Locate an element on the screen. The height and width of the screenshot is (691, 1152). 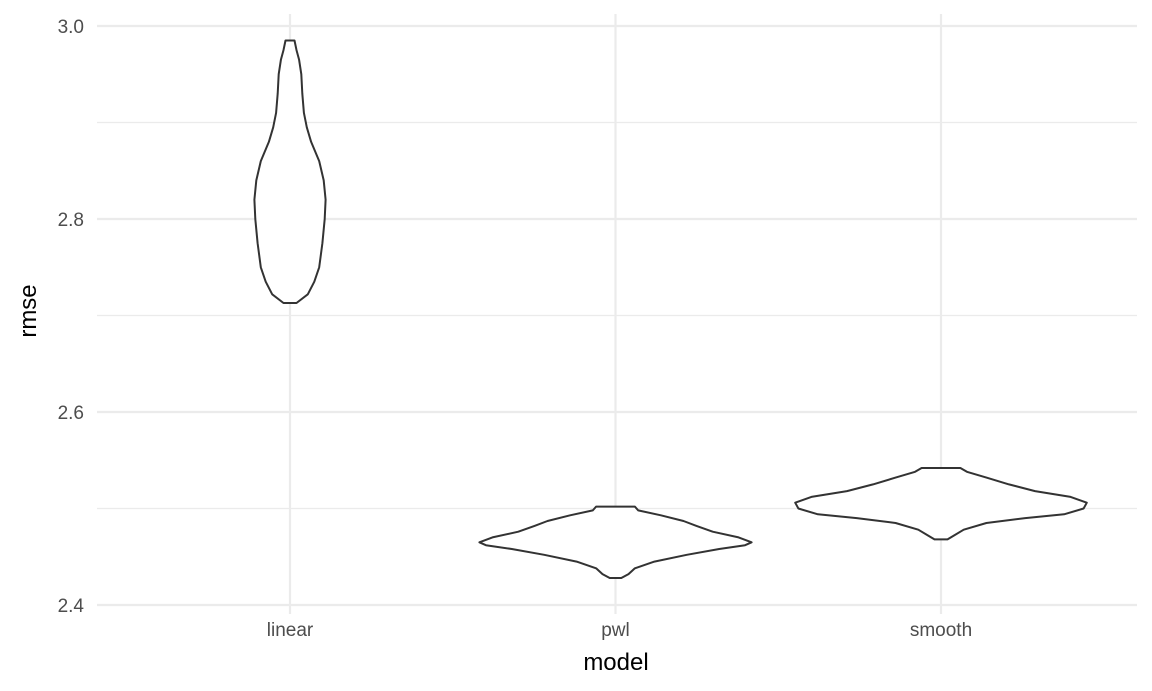
x-tick-label: pwl is located at coordinates (615, 630).